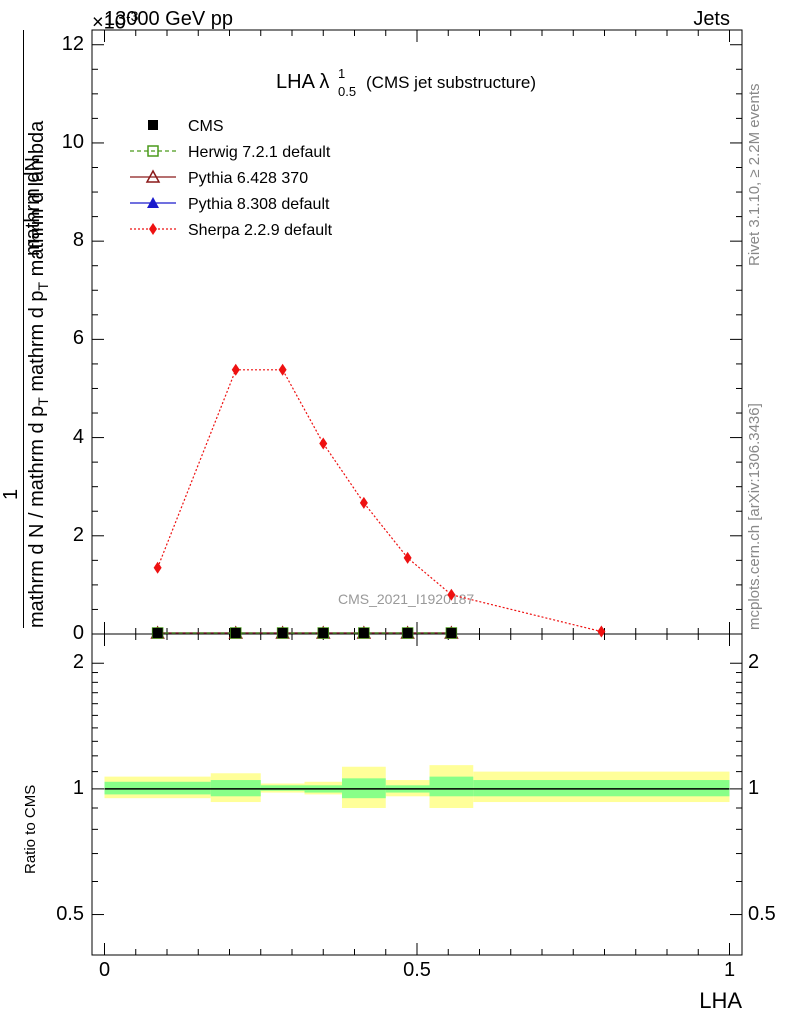 The height and width of the screenshot is (1024, 786). I want to click on ratio-xtick-label: 0.5, so click(417, 970).